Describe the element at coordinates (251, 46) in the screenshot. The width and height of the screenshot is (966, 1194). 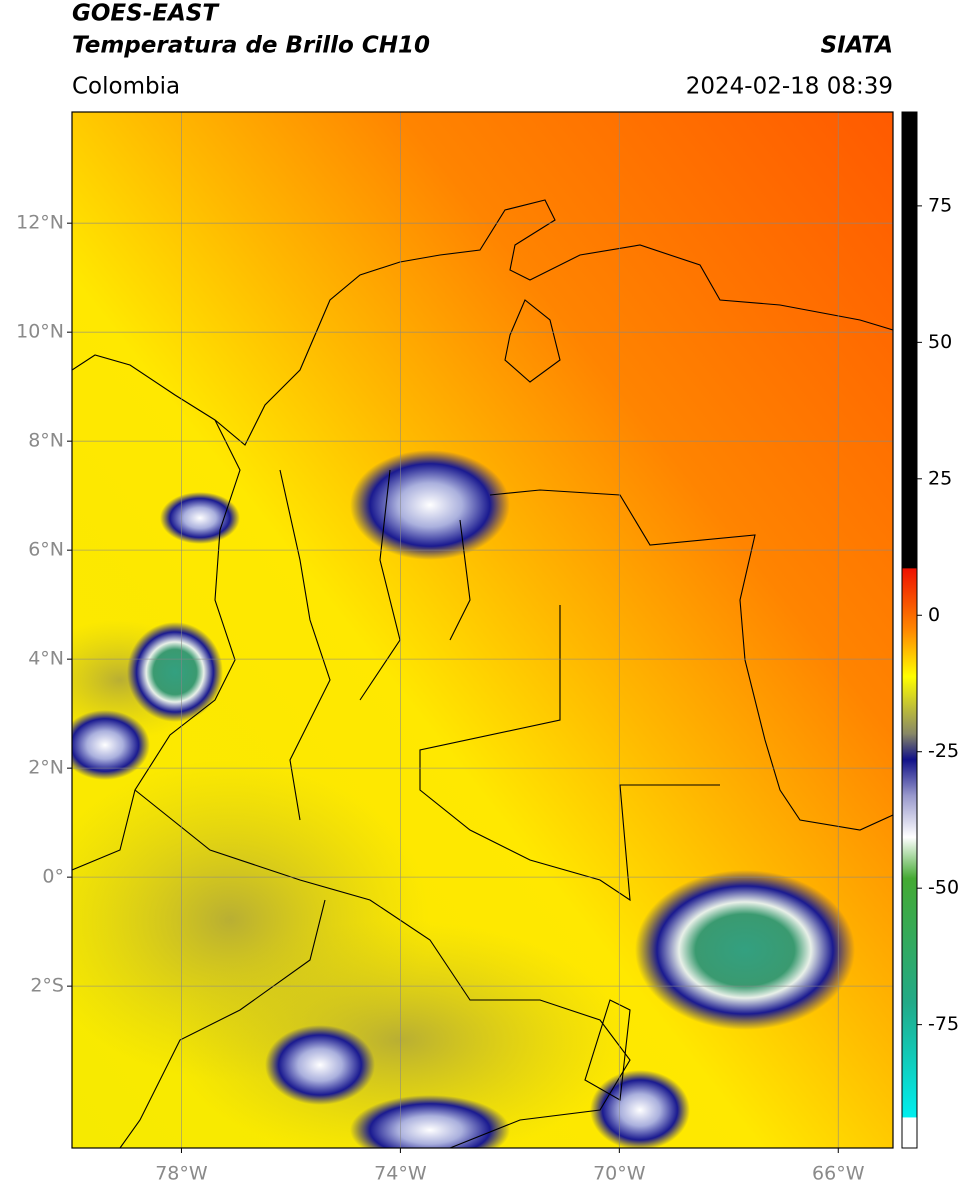
I see `subtitle: Temperatura de Brillo CH10` at that location.